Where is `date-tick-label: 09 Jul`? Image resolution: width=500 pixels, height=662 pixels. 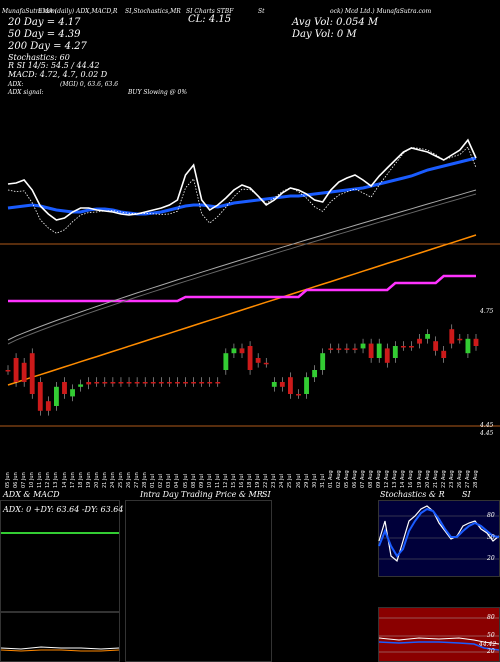
date-tick-label: 09 Jul is located at coordinates (201, 481).